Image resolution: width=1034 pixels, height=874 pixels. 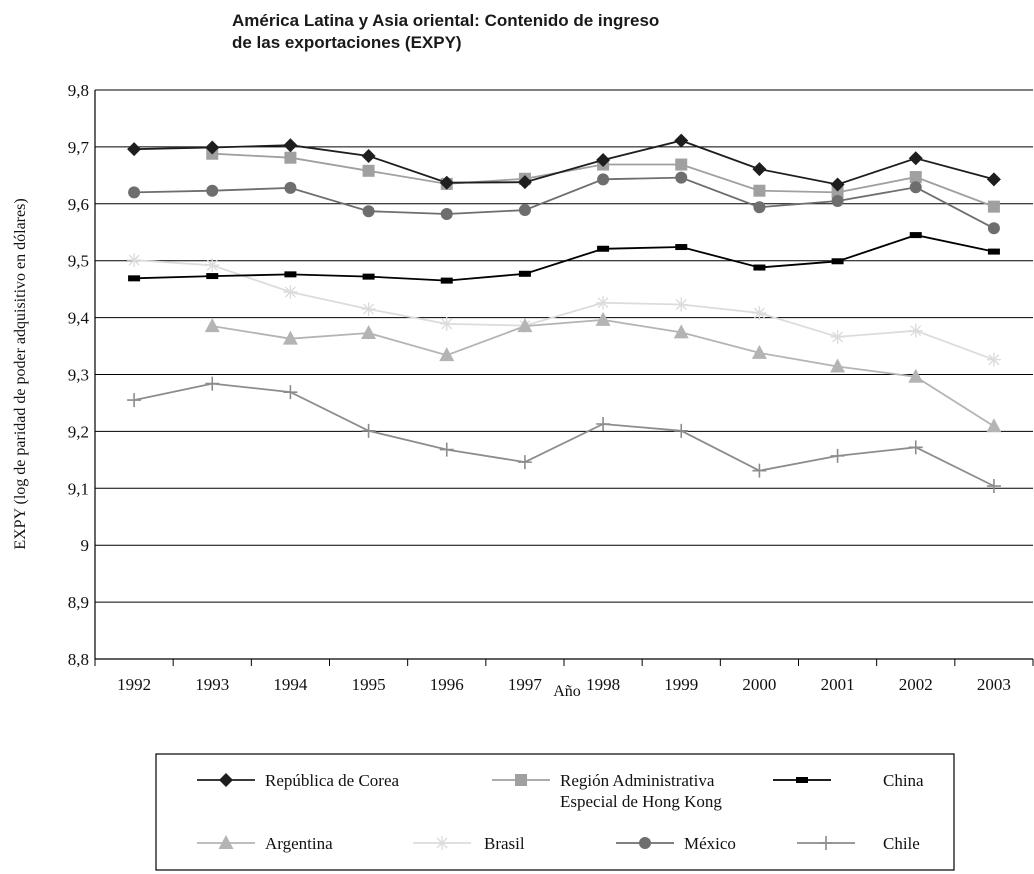 I want to click on legend-item: México, so click(x=676, y=843).